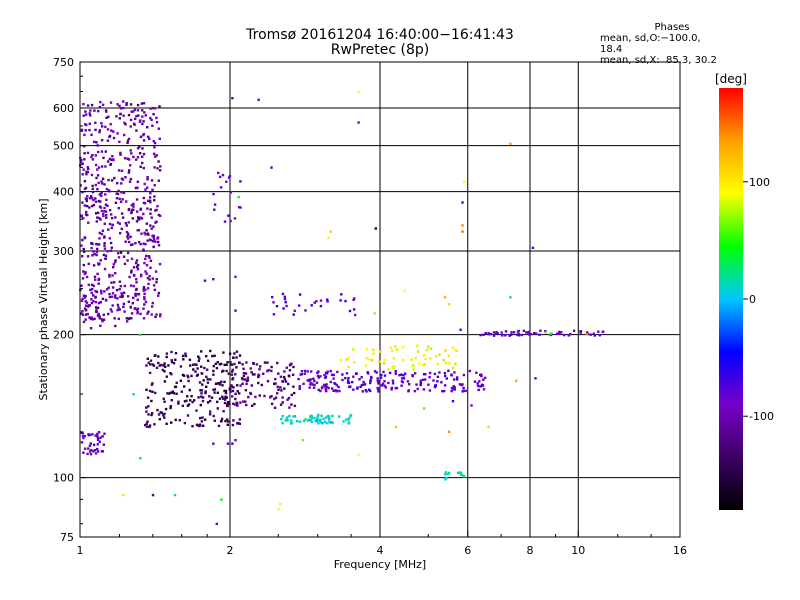  I want to click on colorbar-tick-label: 0, so click(752, 299).